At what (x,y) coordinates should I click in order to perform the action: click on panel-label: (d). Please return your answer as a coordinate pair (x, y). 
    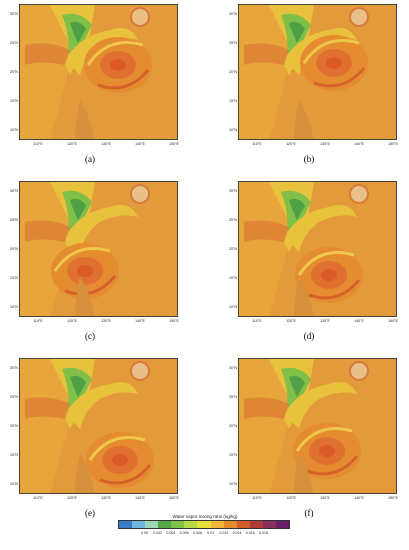
    Looking at the image, I should click on (309, 336).